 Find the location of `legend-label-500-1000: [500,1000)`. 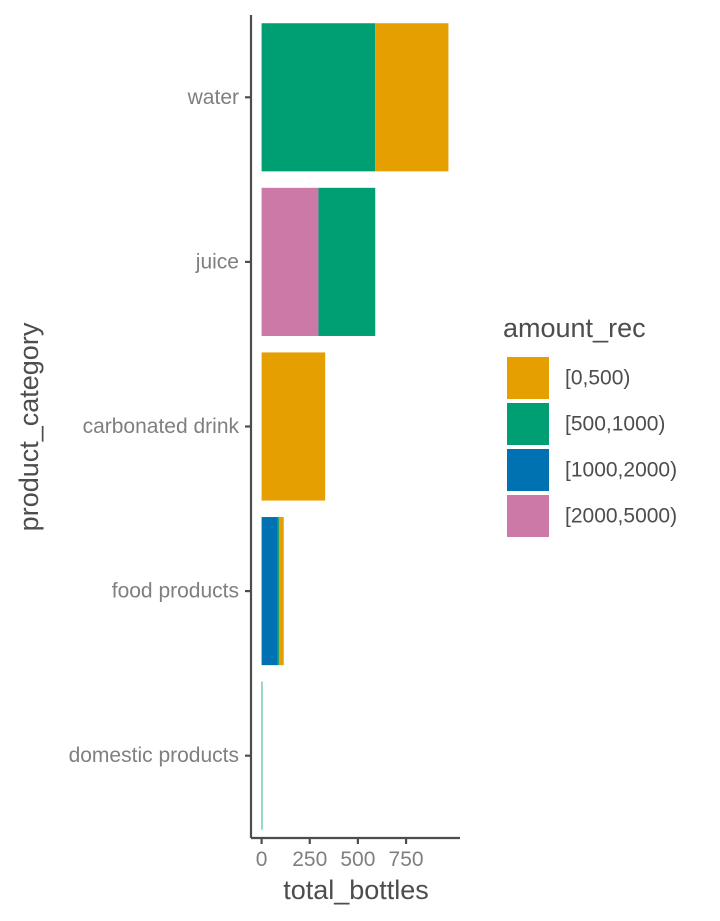

legend-label-500-1000: [500,1000) is located at coordinates (615, 424).